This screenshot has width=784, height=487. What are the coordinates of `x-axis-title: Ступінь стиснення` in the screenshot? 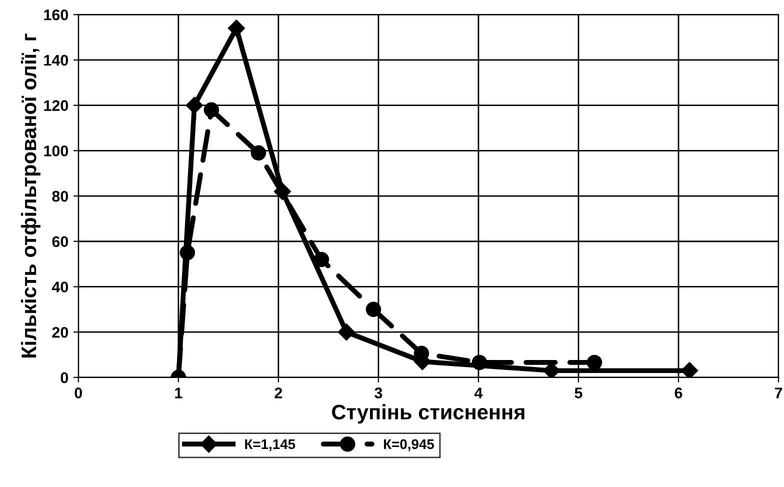 It's located at (428, 414).